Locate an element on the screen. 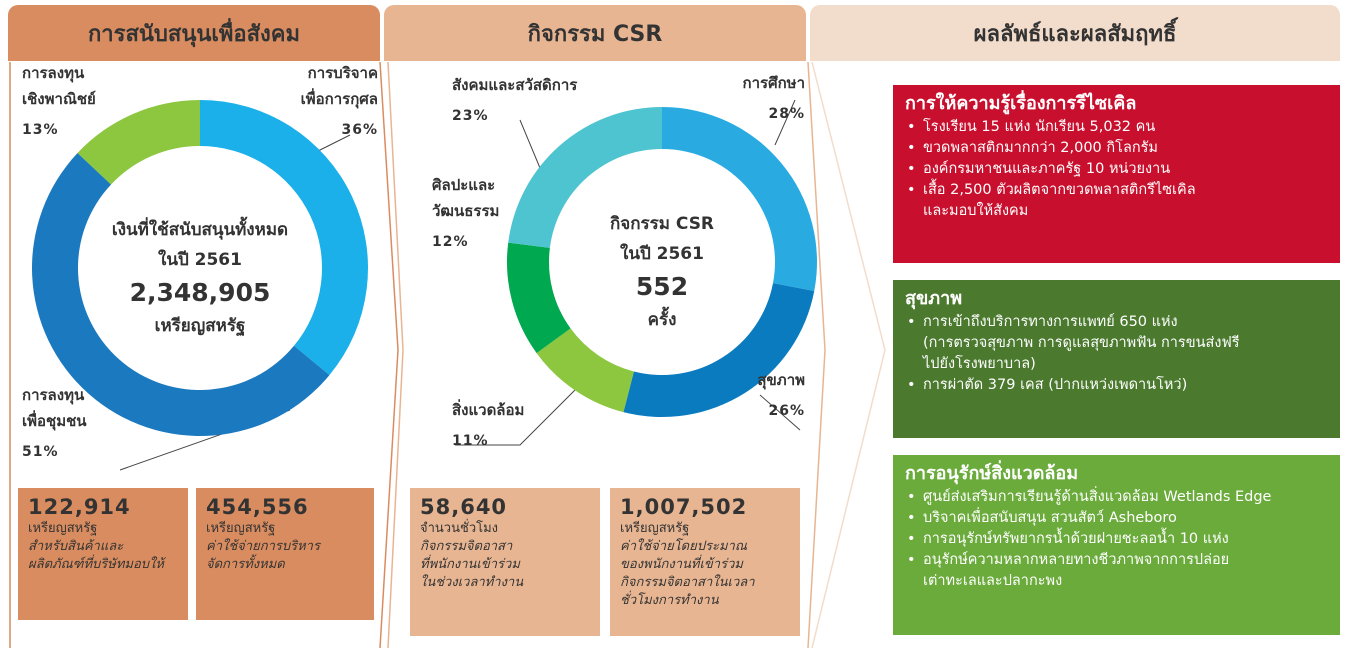 This screenshot has width=1347, height=648. bullet-line: ไปยังโรงพยาบาล) is located at coordinates (979, 364).